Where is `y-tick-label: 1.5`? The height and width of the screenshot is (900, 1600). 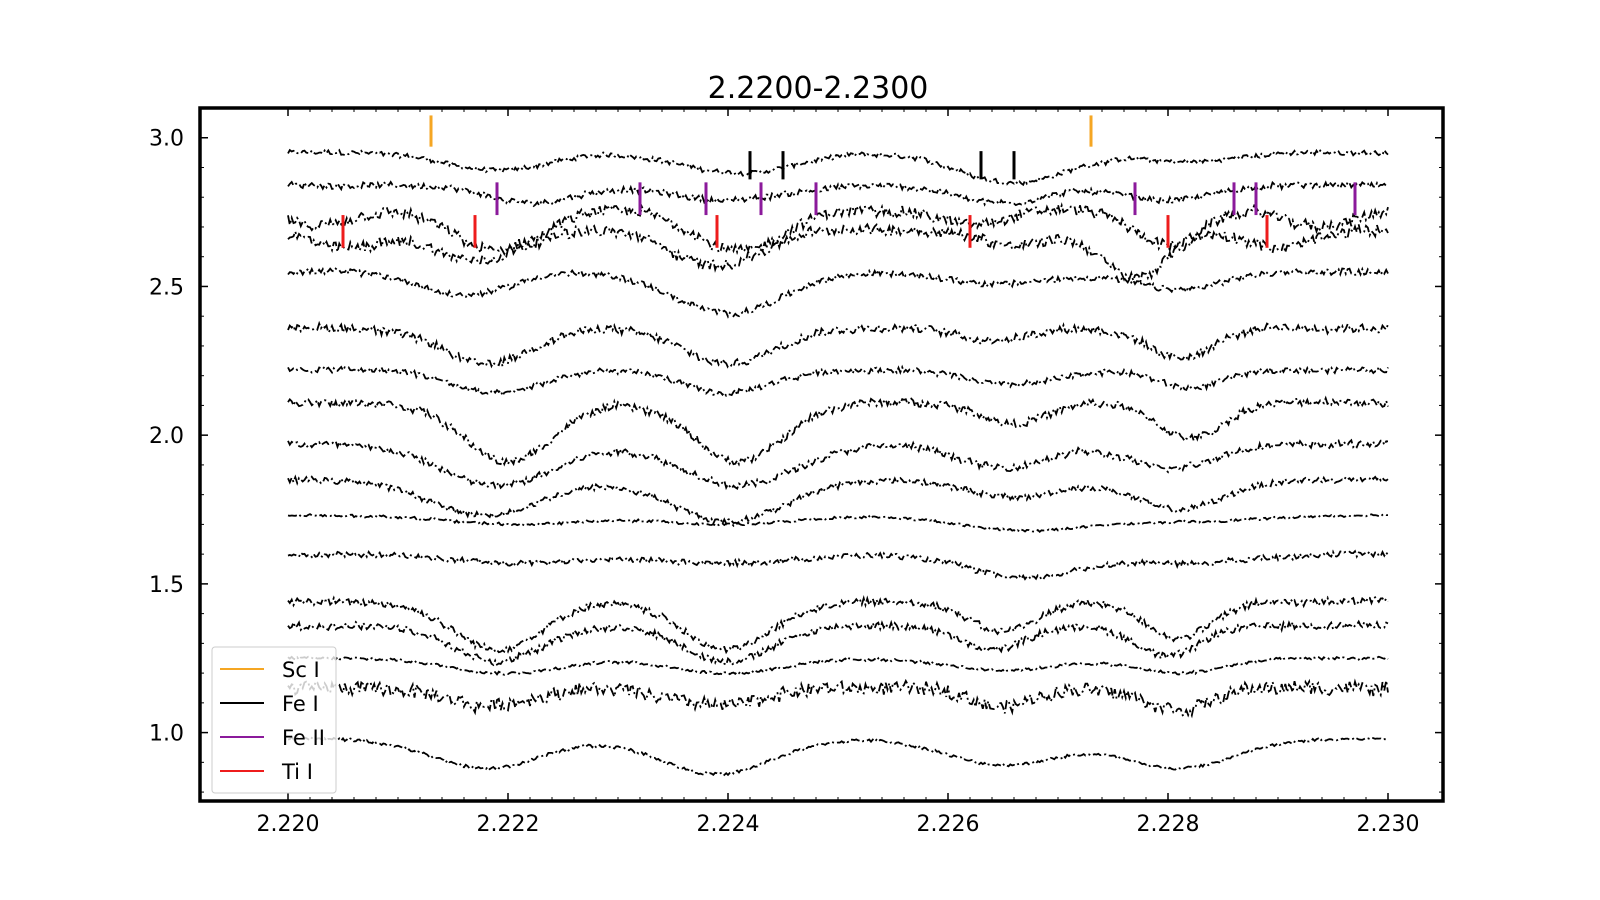
y-tick-label: 1.5 is located at coordinates (166, 585).